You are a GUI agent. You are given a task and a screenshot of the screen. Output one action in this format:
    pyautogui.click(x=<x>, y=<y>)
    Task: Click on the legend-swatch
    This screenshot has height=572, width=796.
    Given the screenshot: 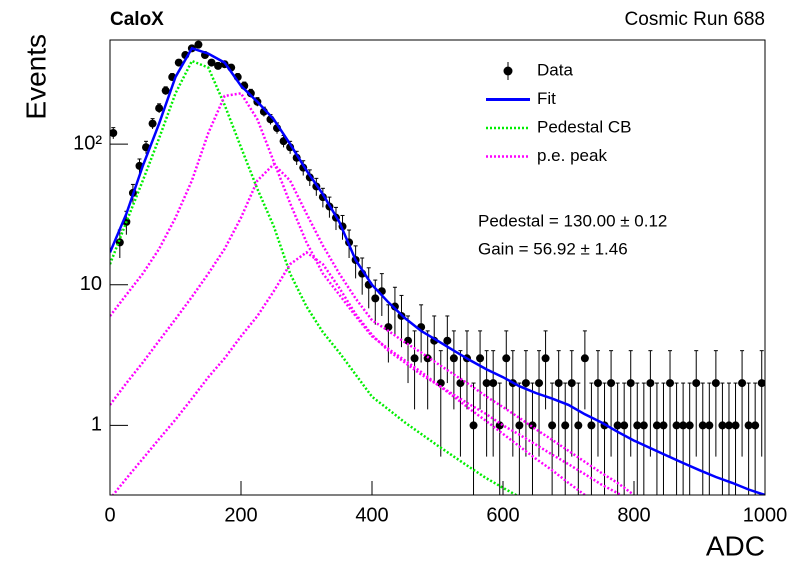 What is the action you would take?
    pyautogui.click(x=508, y=71)
    